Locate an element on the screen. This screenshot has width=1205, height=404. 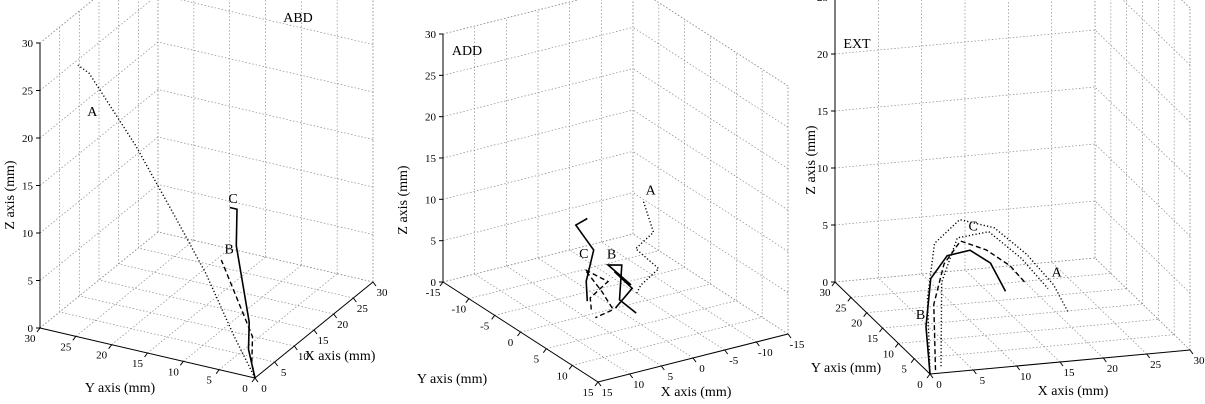
y-tick-label: 10 is located at coordinates (563, 376).